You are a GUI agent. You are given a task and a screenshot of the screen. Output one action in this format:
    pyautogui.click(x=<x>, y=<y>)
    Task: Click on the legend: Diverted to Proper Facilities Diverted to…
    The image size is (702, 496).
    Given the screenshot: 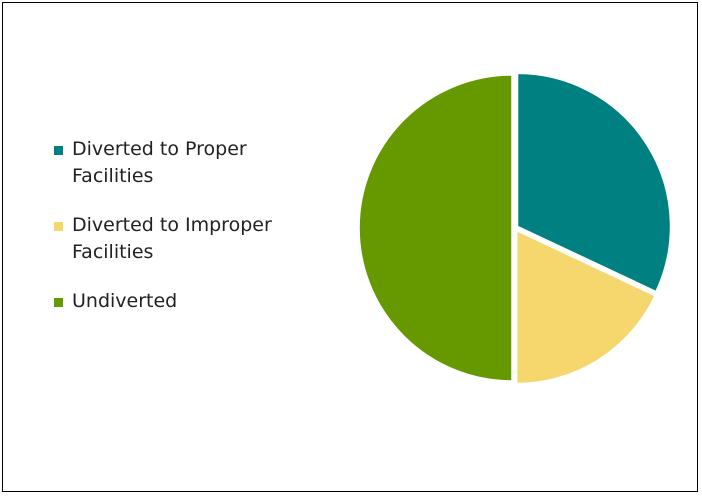 What is the action you would take?
    pyautogui.click(x=174, y=236)
    